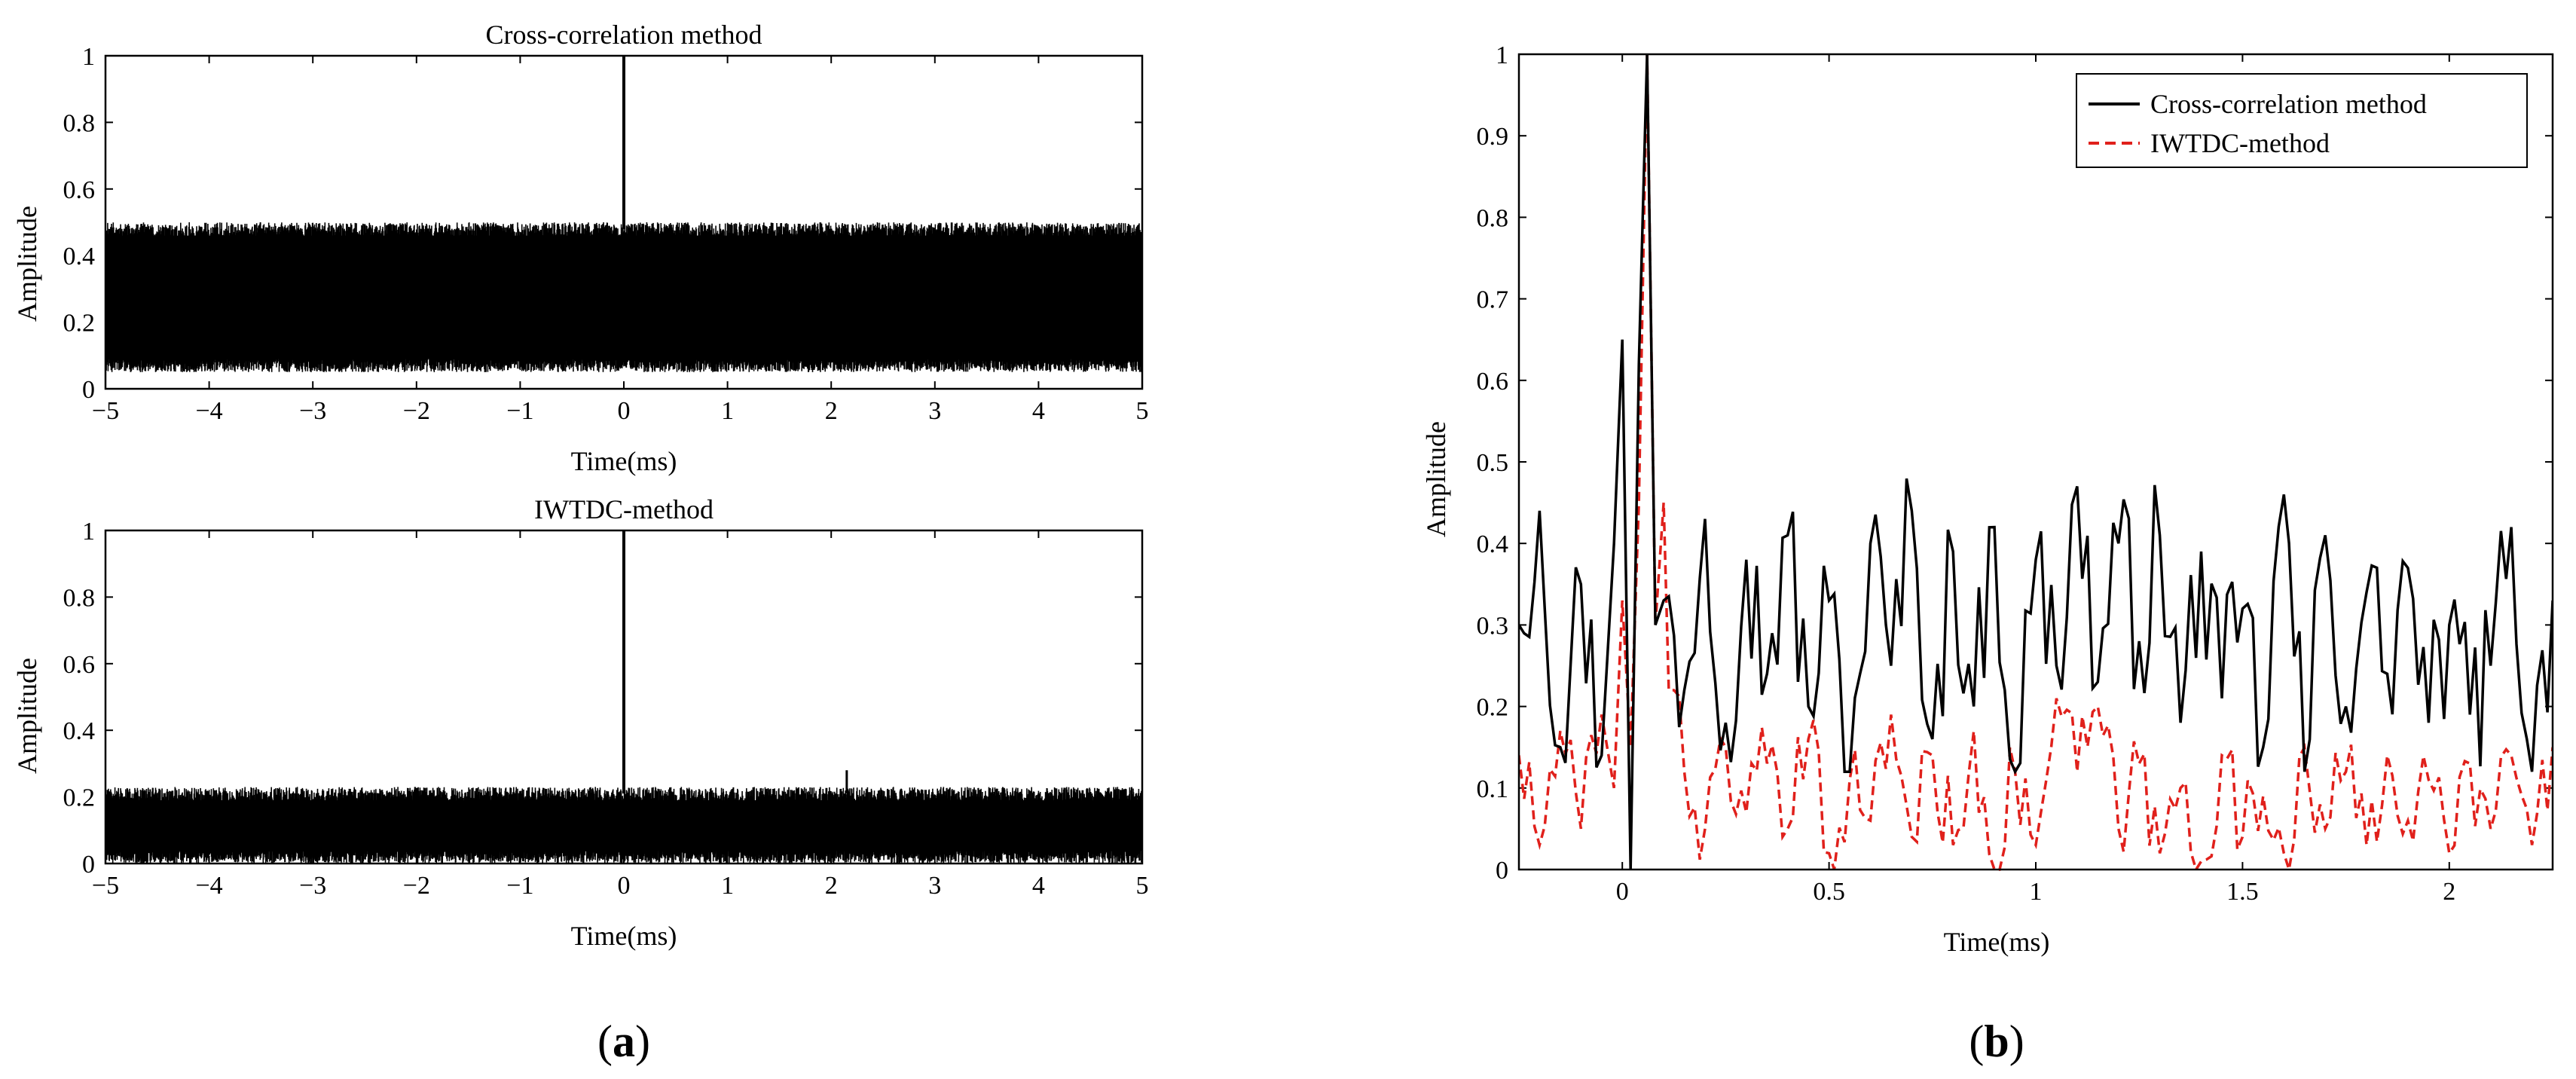 This screenshot has width=2576, height=1079. I want to click on chart-a-top-ytick-label: 1, so click(88, 57).